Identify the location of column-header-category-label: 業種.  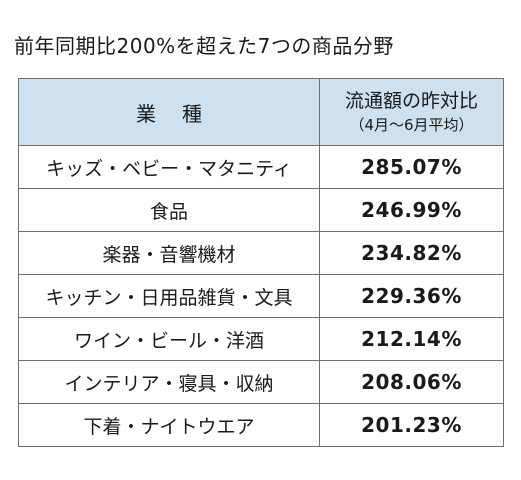
(182, 113).